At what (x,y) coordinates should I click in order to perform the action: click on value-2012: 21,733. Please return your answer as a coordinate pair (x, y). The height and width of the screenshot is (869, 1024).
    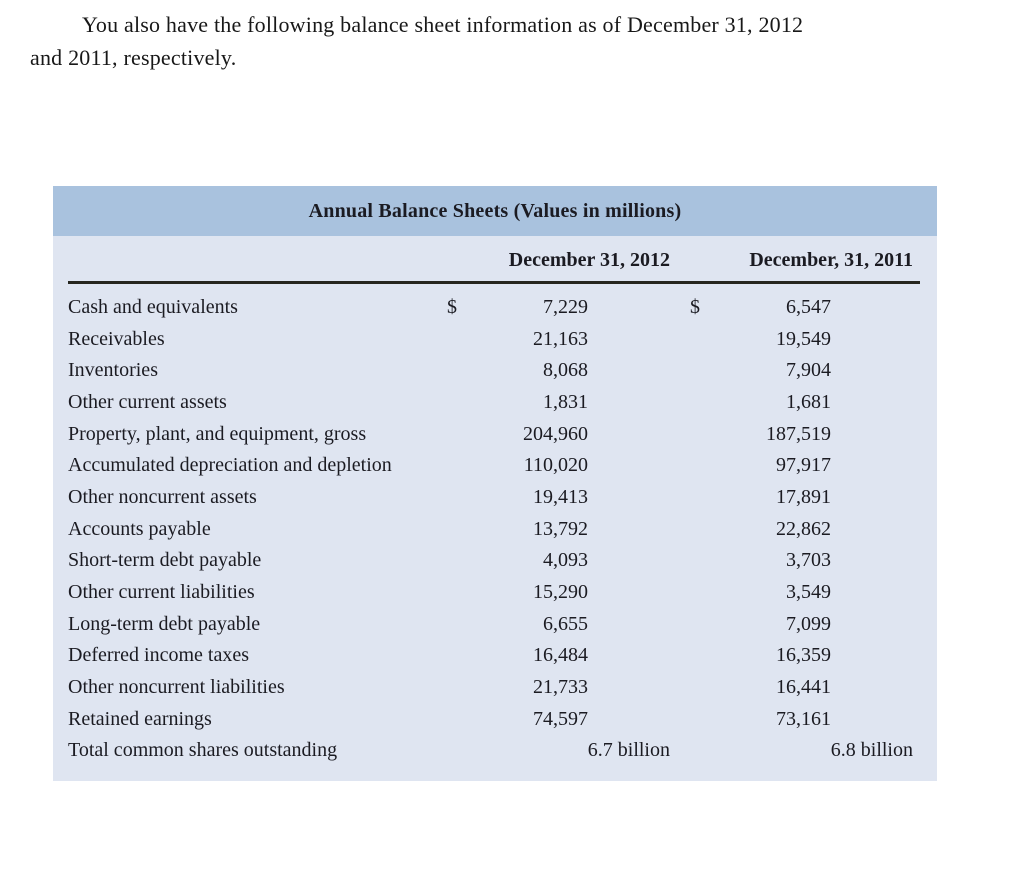
    Looking at the image, I should click on (560, 687).